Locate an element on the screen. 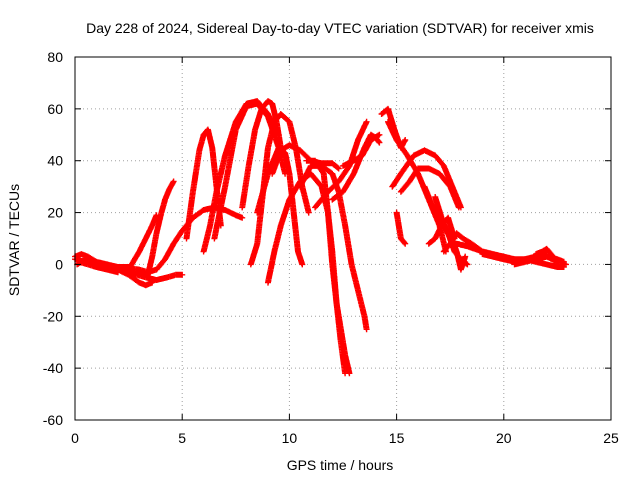 The image size is (640, 480). x-tick-label: 15 is located at coordinates (397, 438).